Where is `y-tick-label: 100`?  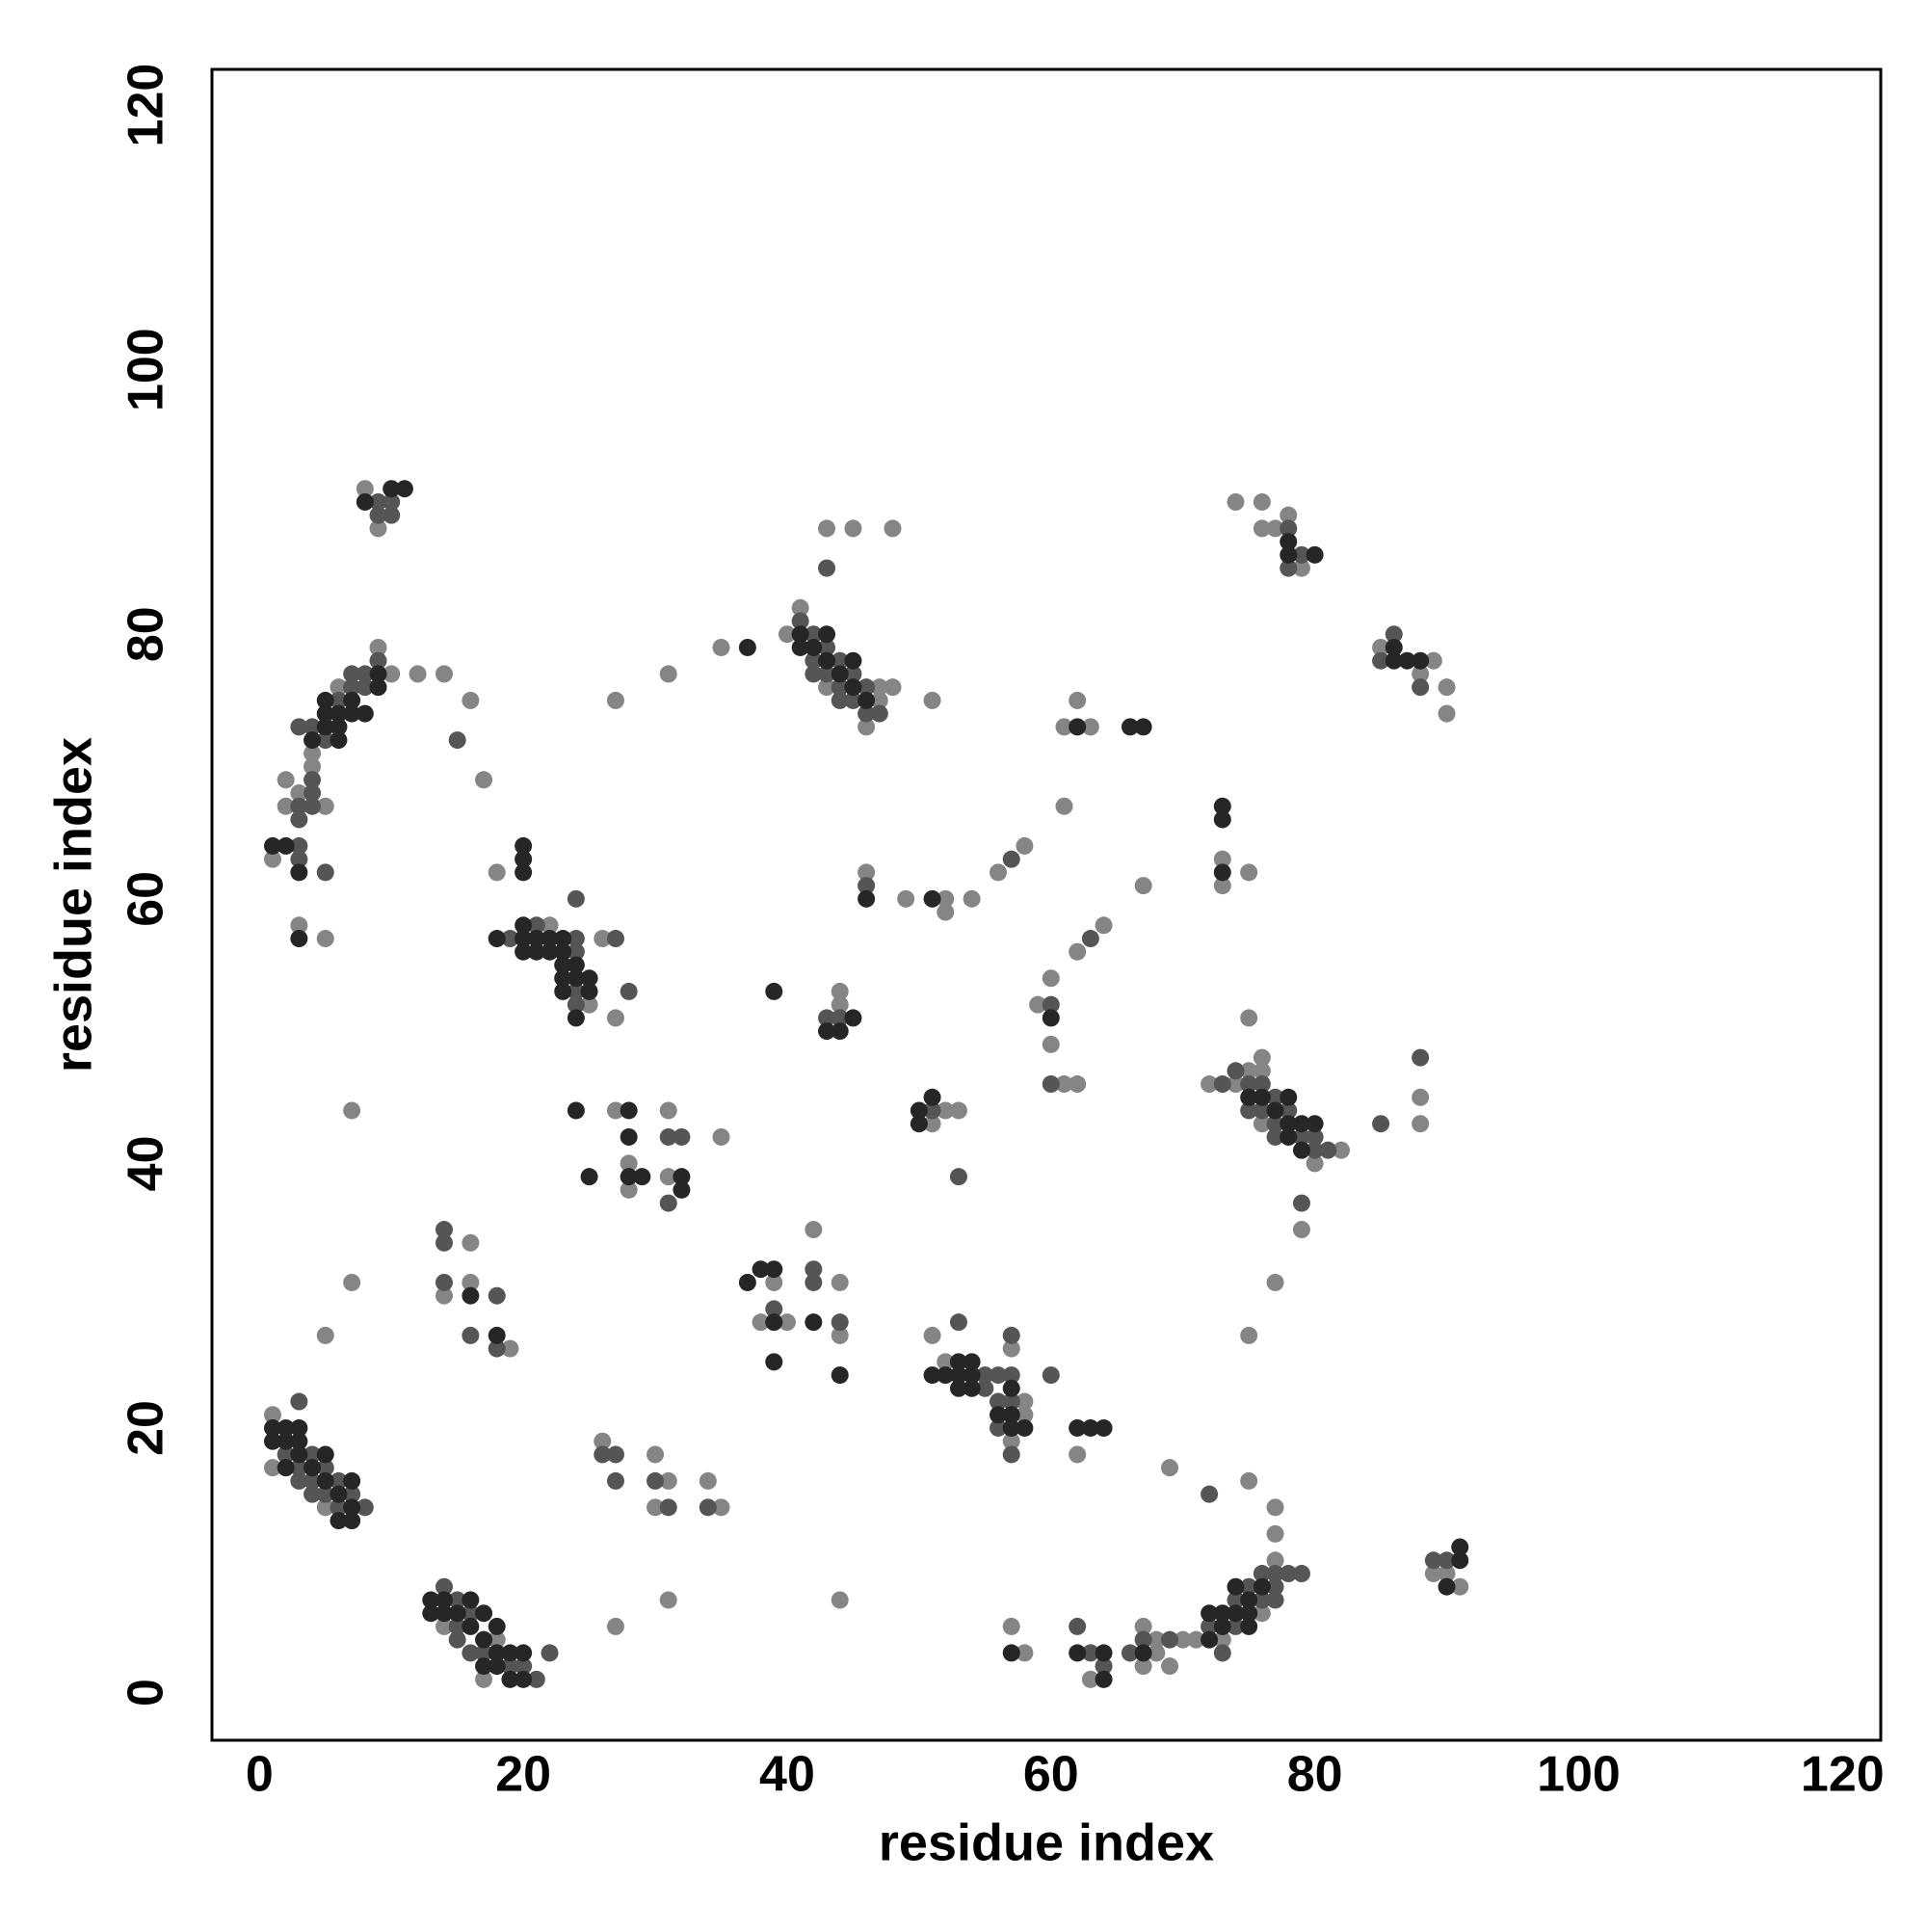 y-tick-label: 100 is located at coordinates (146, 369).